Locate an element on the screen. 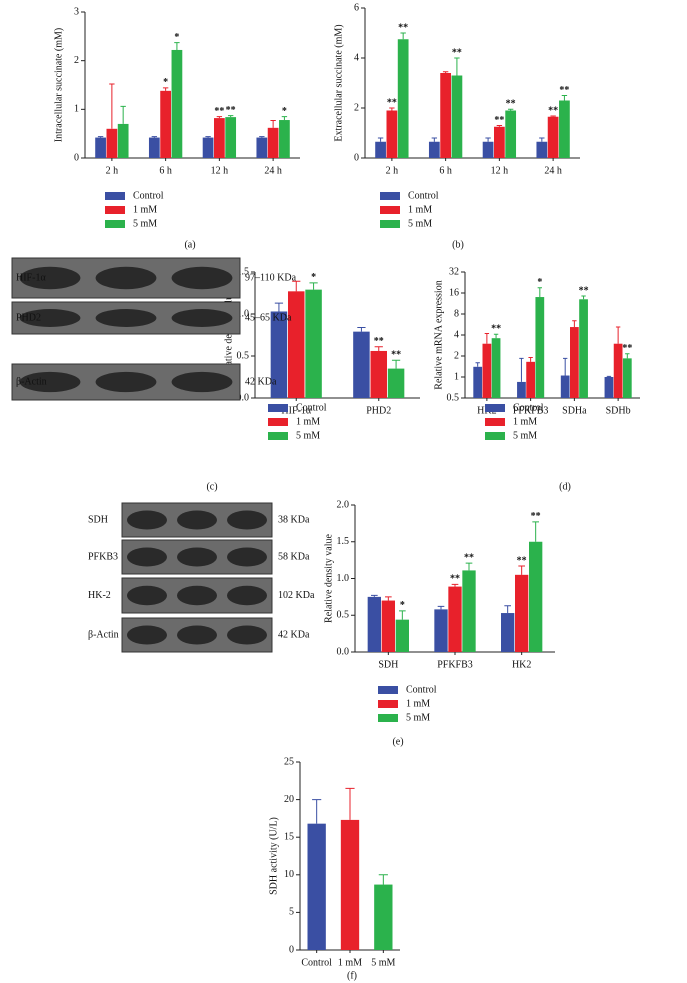  x-tick-label: SDHa is located at coordinates (574, 410).